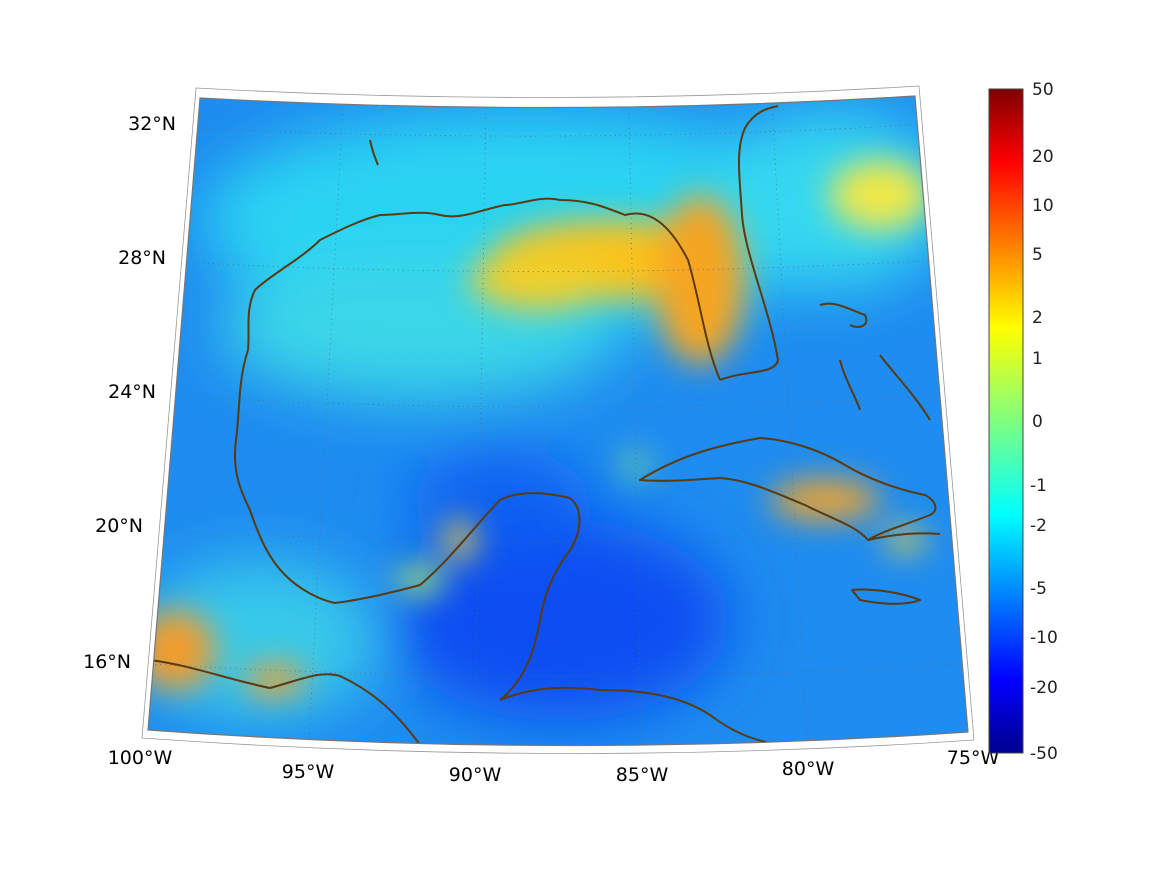  What do you see at coordinates (152, 124) in the screenshot?
I see `lat-label-32: 32°N` at bounding box center [152, 124].